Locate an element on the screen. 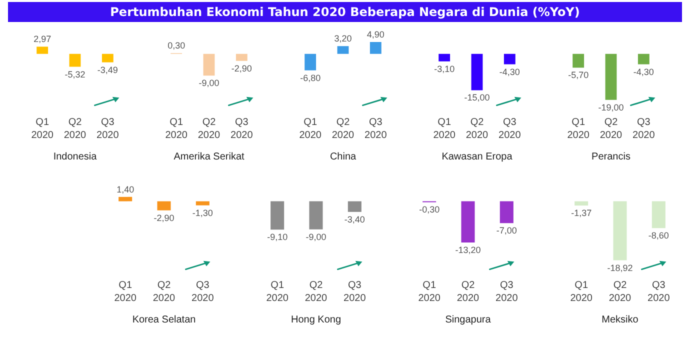  data-label: -9,10 is located at coordinates (277, 237).